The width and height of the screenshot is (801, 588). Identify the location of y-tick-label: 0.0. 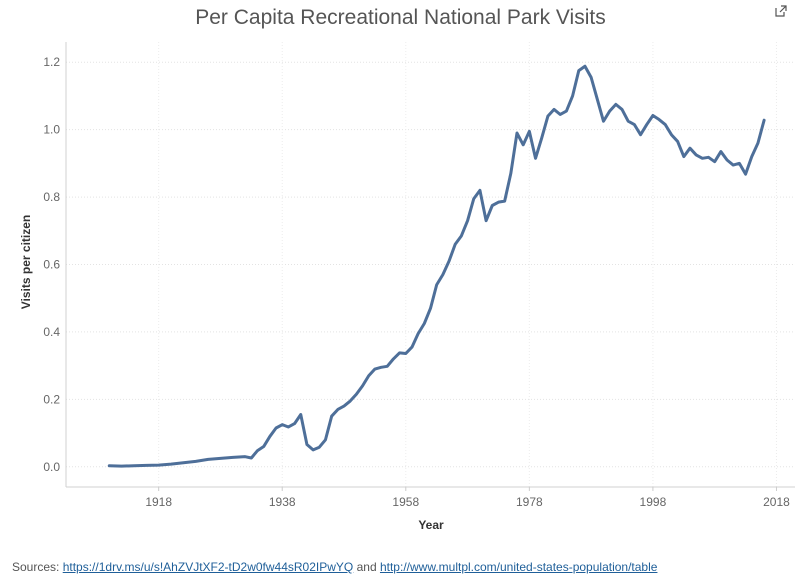
(51, 467).